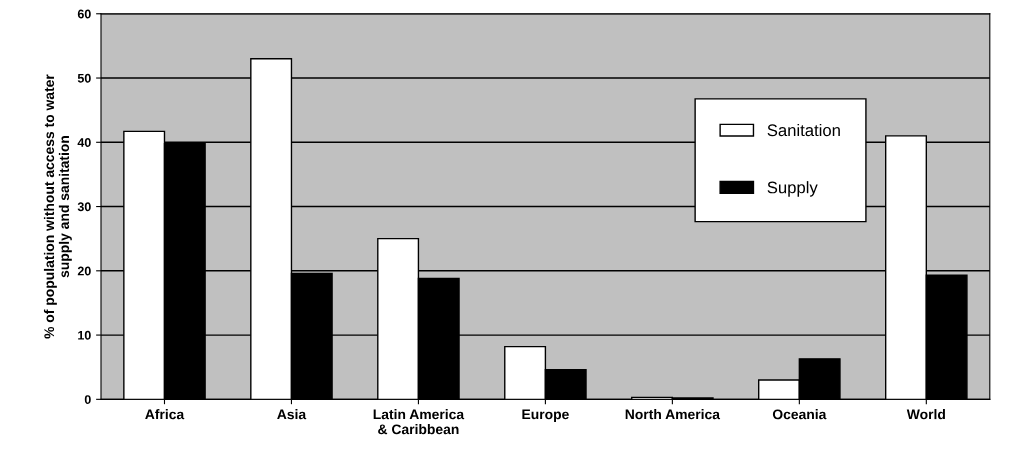 The height and width of the screenshot is (459, 1010). What do you see at coordinates (84, 142) in the screenshot?
I see `y-tick-label: 40` at bounding box center [84, 142].